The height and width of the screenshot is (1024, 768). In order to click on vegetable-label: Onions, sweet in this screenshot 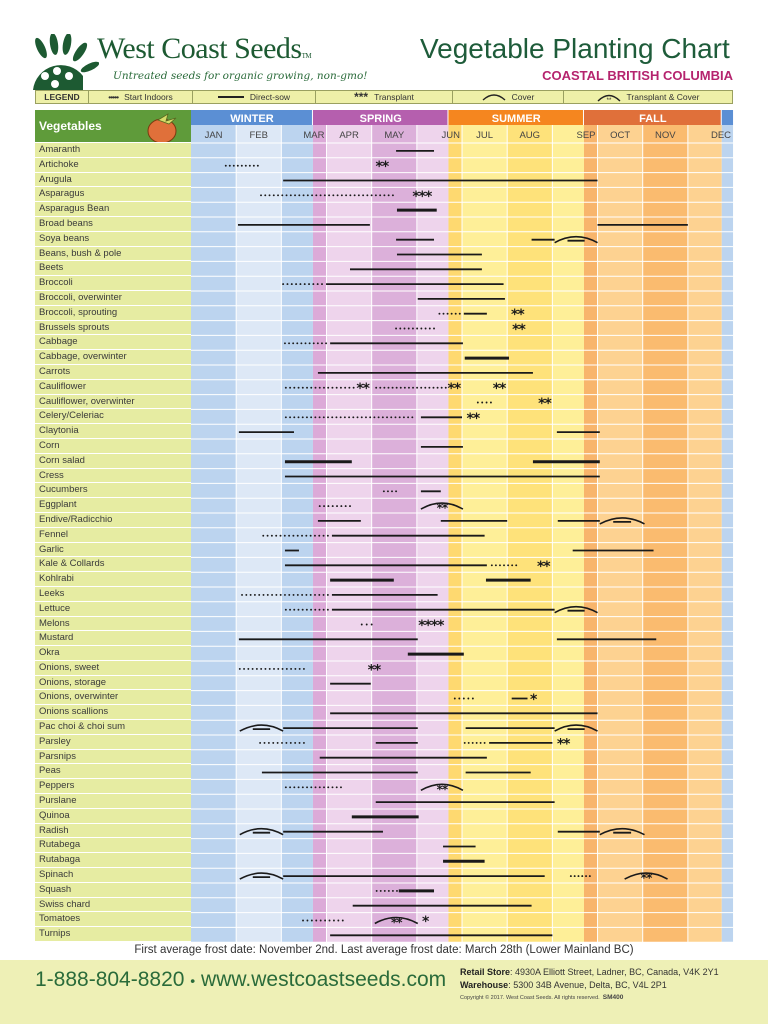, I will do `click(113, 668)`.